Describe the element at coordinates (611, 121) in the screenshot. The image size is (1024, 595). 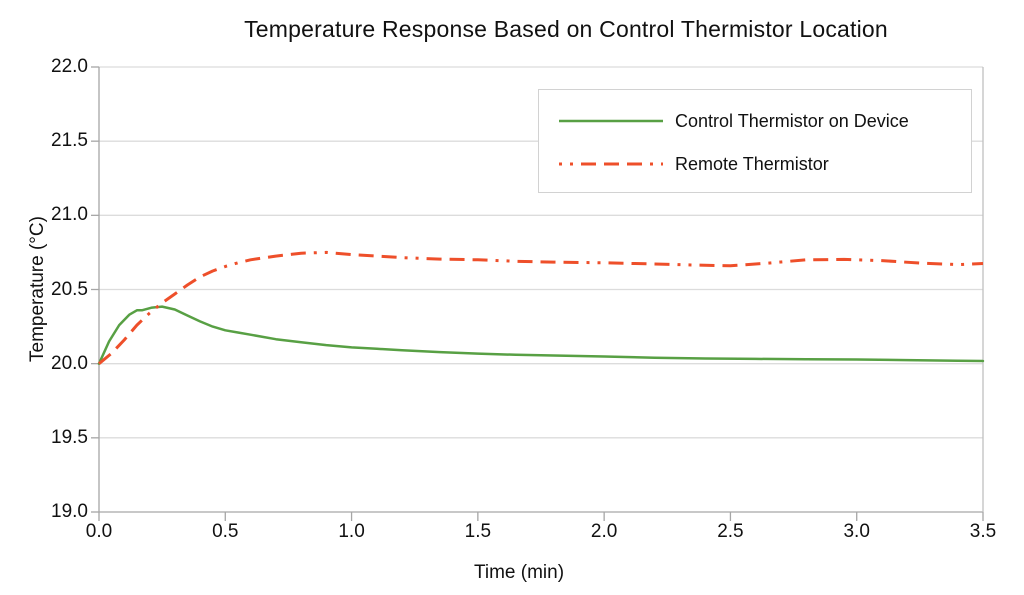
I see `solid-line-swatch-icon` at that location.